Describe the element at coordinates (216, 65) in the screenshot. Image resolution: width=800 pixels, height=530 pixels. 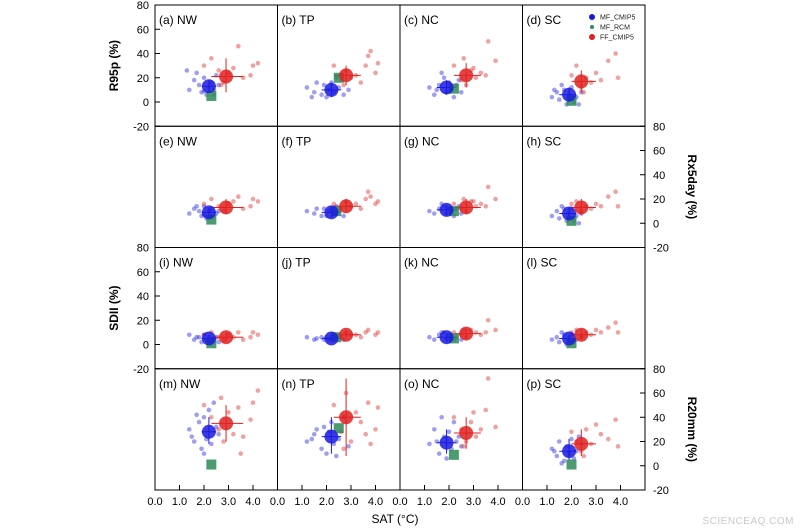
I see `panel-1: (a) NW` at that location.